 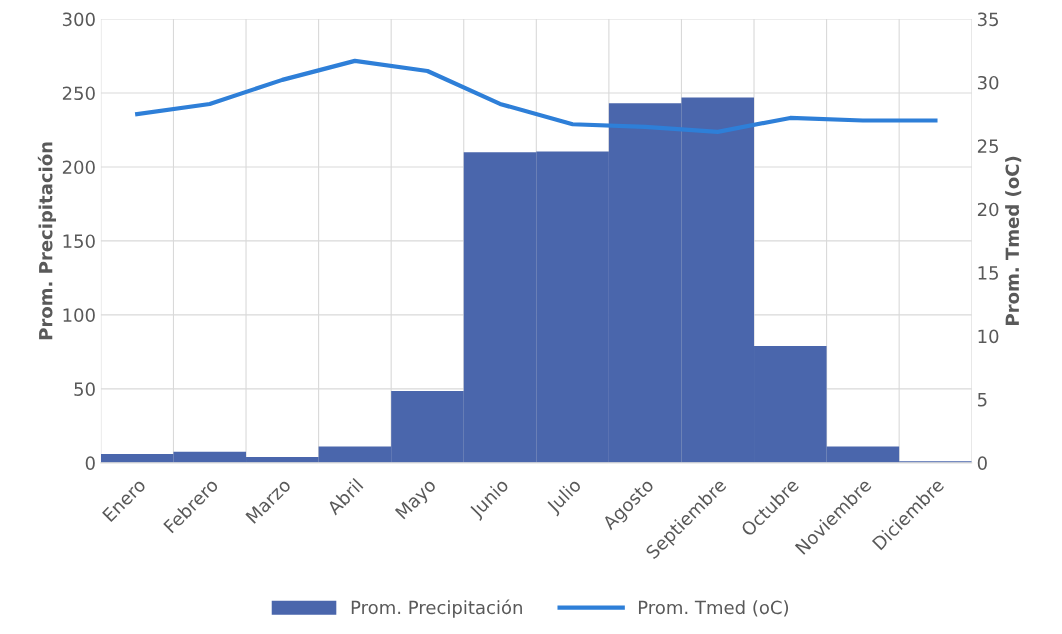 What do you see at coordinates (79, 315) in the screenshot?
I see `y-tick-label: 100` at bounding box center [79, 315].